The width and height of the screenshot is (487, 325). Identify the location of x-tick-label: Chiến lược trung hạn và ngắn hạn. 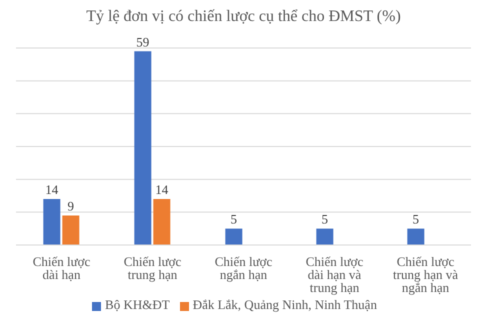
(425, 275).